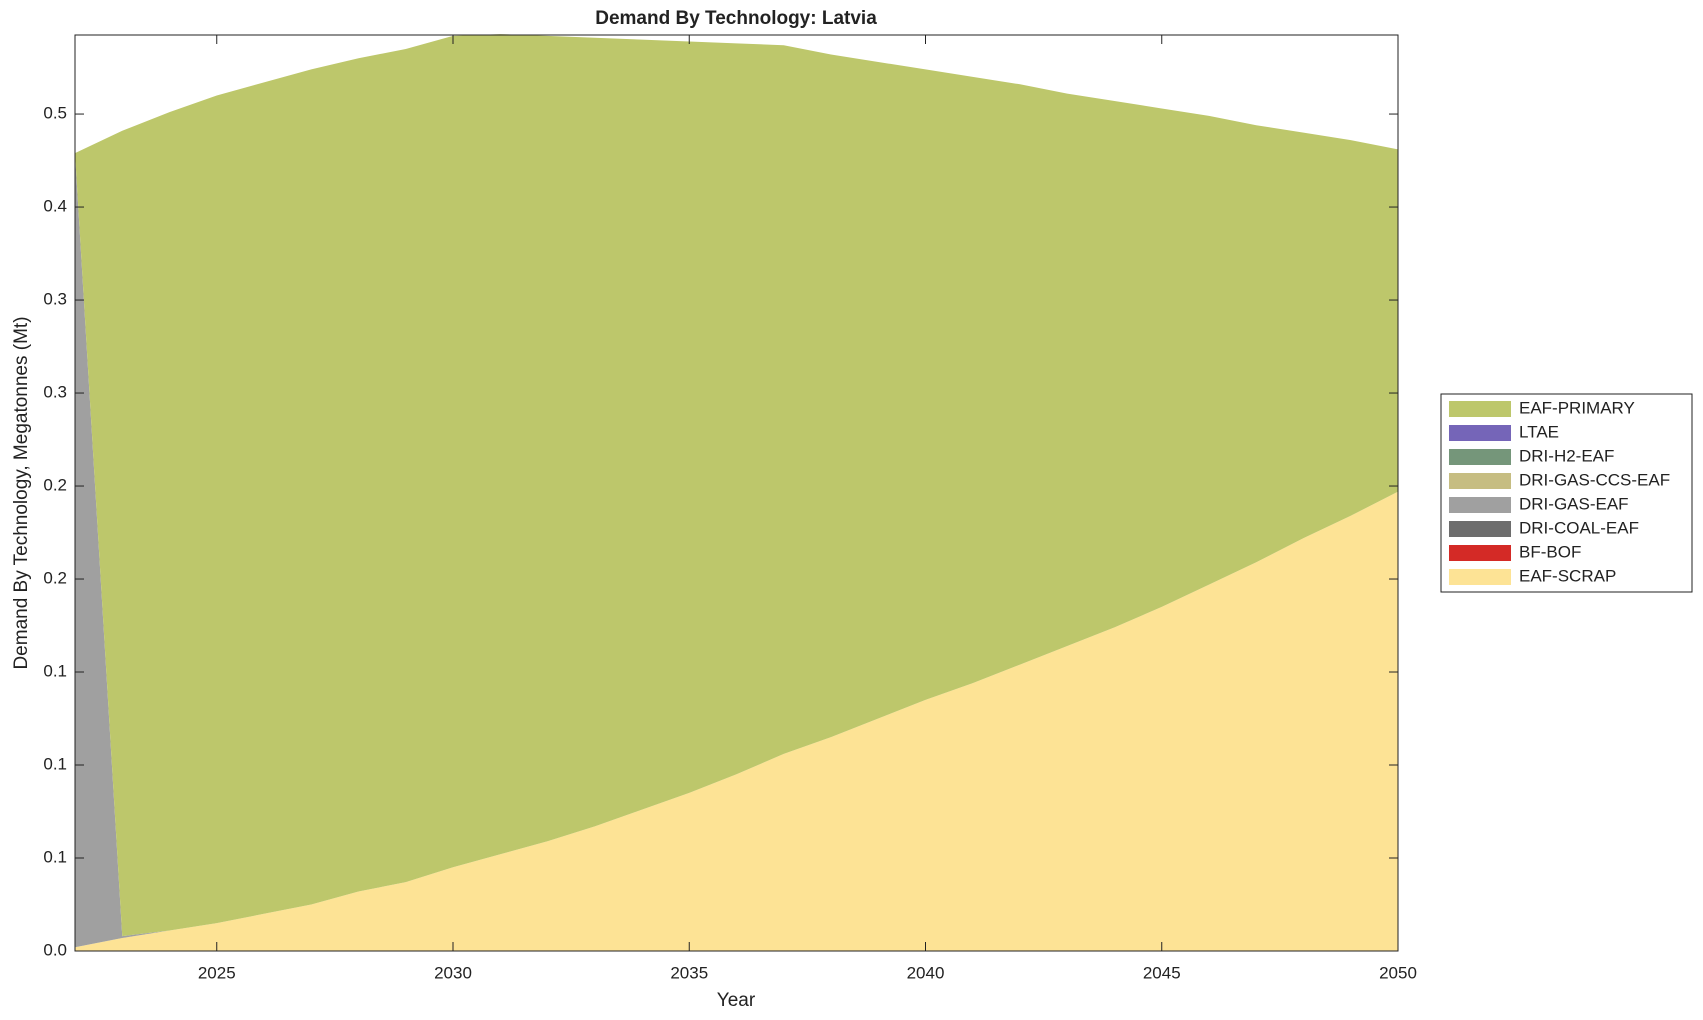 The height and width of the screenshot is (1020, 1703). What do you see at coordinates (1550, 551) in the screenshot?
I see `legend-label: BF-BOF` at bounding box center [1550, 551].